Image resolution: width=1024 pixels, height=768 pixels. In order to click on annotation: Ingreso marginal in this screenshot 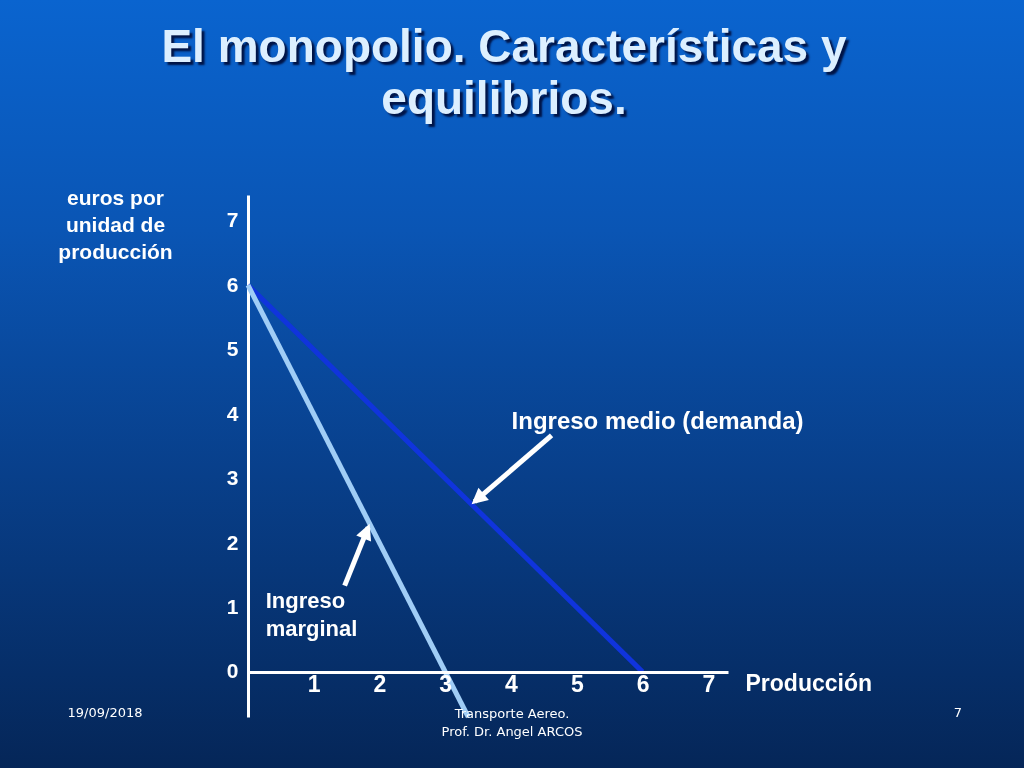, I will do `click(312, 614)`.